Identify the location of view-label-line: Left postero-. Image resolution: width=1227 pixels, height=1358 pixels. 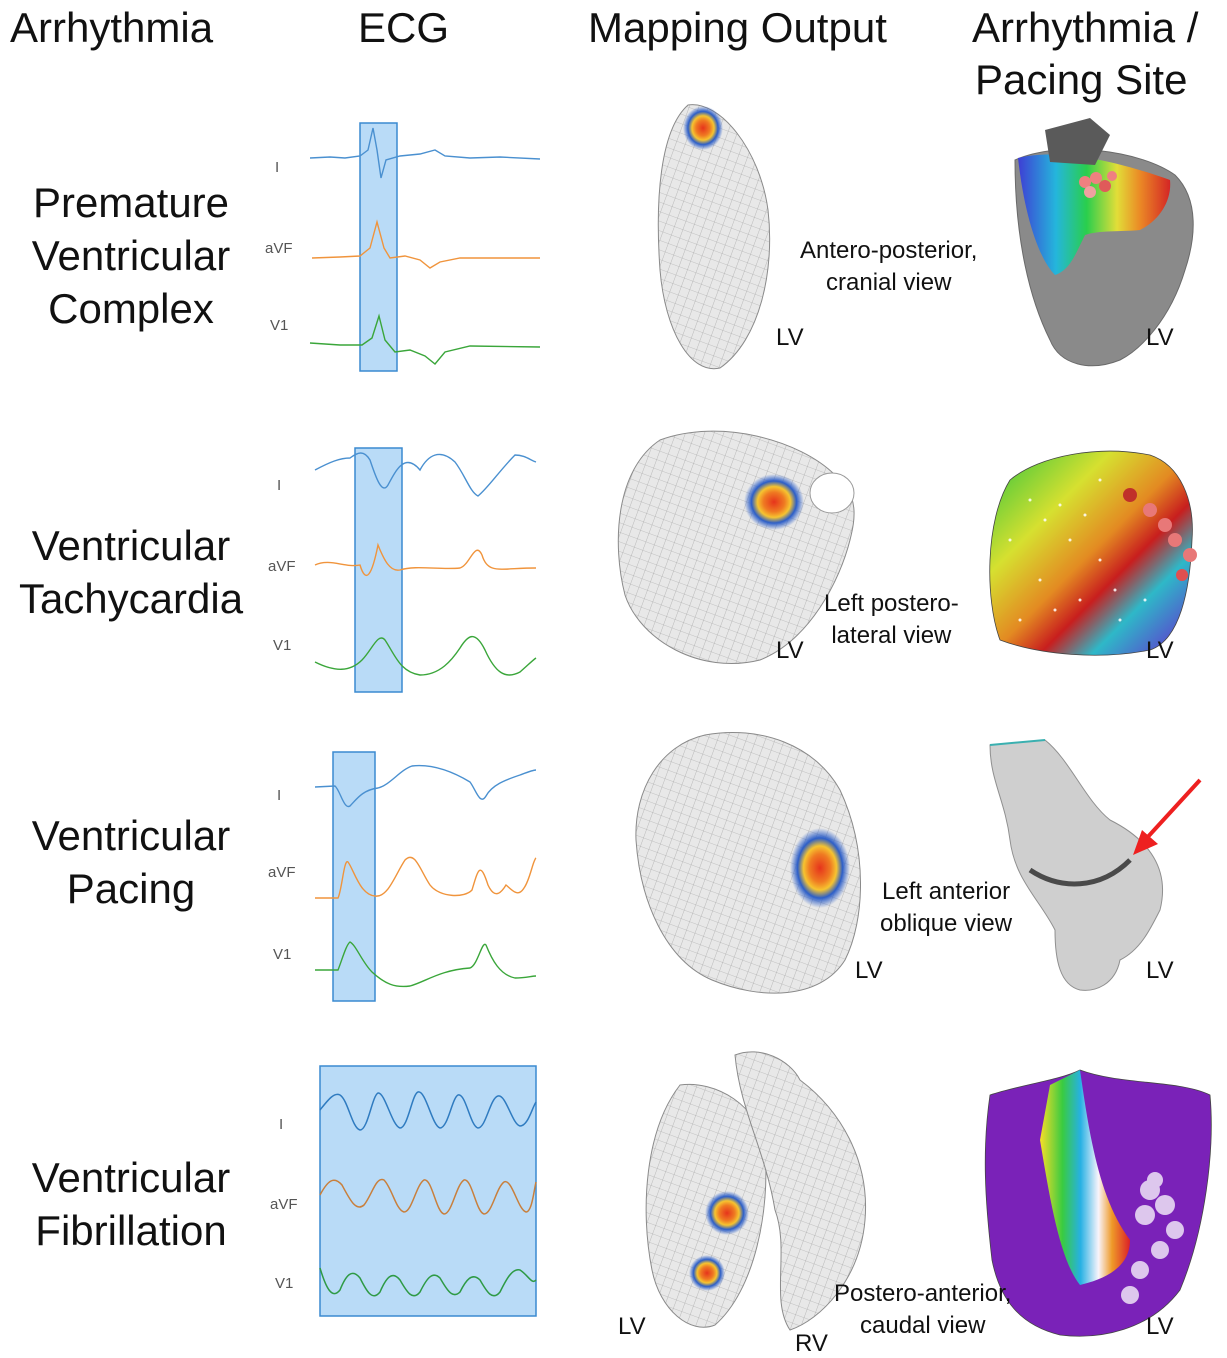
(891, 603).